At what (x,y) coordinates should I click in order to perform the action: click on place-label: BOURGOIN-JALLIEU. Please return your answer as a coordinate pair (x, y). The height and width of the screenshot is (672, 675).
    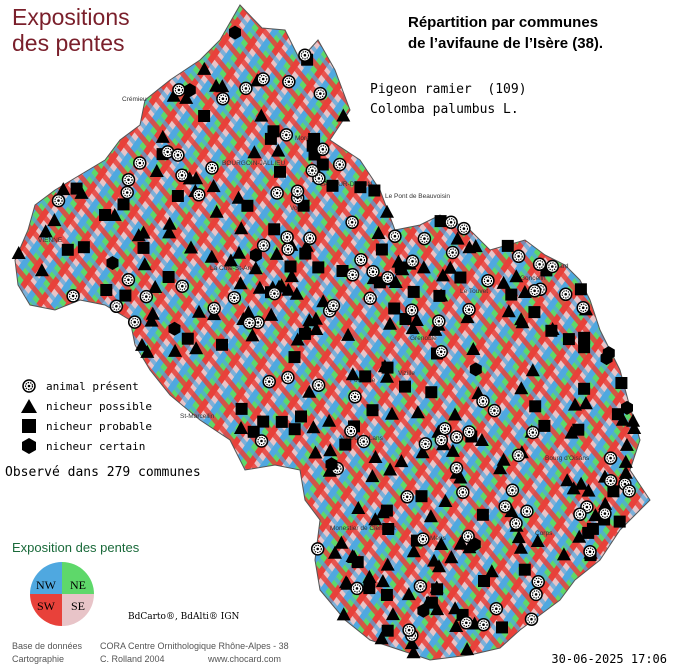
    Looking at the image, I should click on (254, 163).